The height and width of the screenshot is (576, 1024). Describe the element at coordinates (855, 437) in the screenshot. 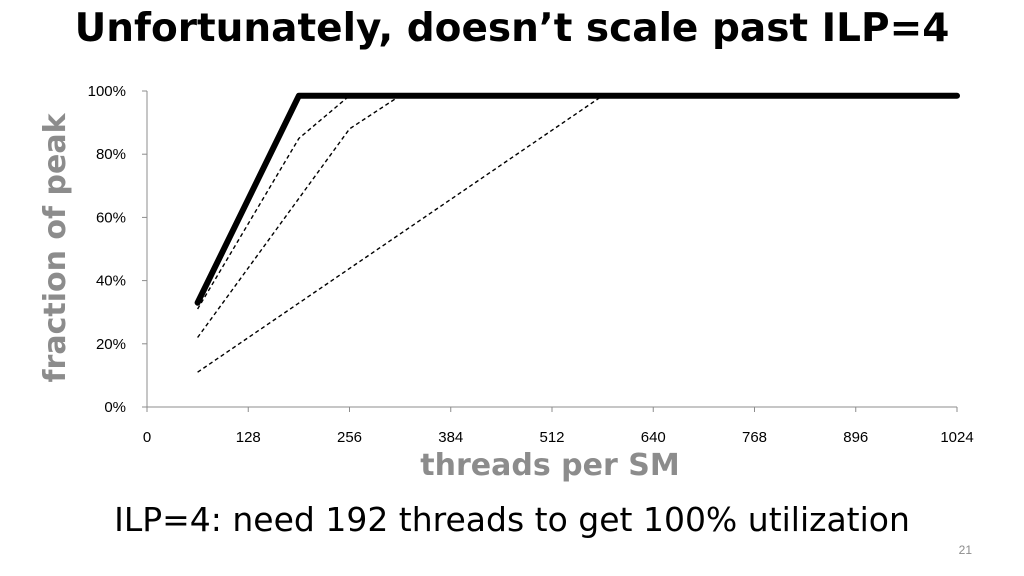

I see `x-tick-label: 896` at that location.